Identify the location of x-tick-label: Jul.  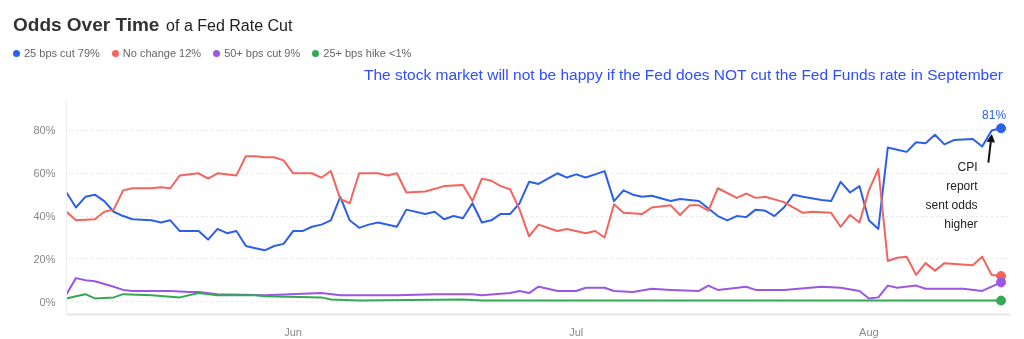
(576, 331).